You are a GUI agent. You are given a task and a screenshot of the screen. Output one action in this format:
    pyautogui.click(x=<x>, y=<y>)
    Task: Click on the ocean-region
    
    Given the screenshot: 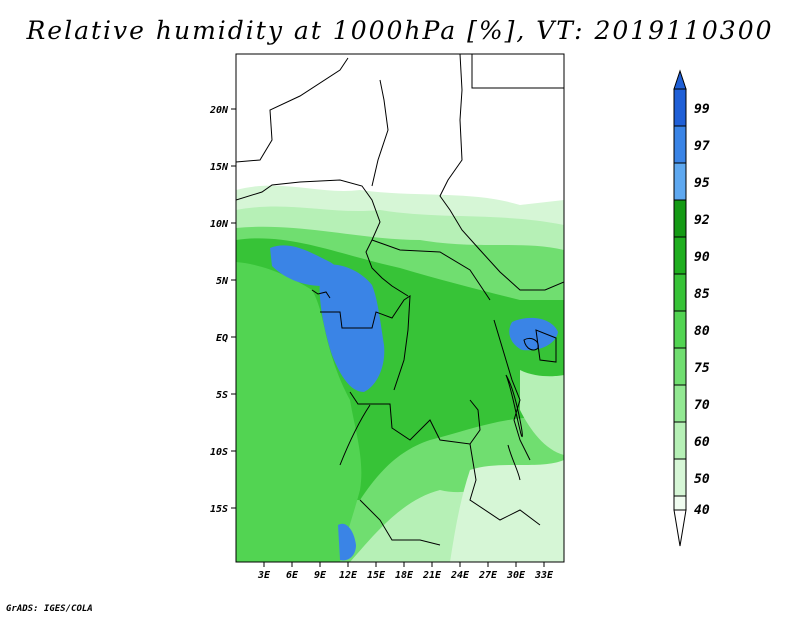 What is the action you would take?
    pyautogui.click(x=299, y=412)
    